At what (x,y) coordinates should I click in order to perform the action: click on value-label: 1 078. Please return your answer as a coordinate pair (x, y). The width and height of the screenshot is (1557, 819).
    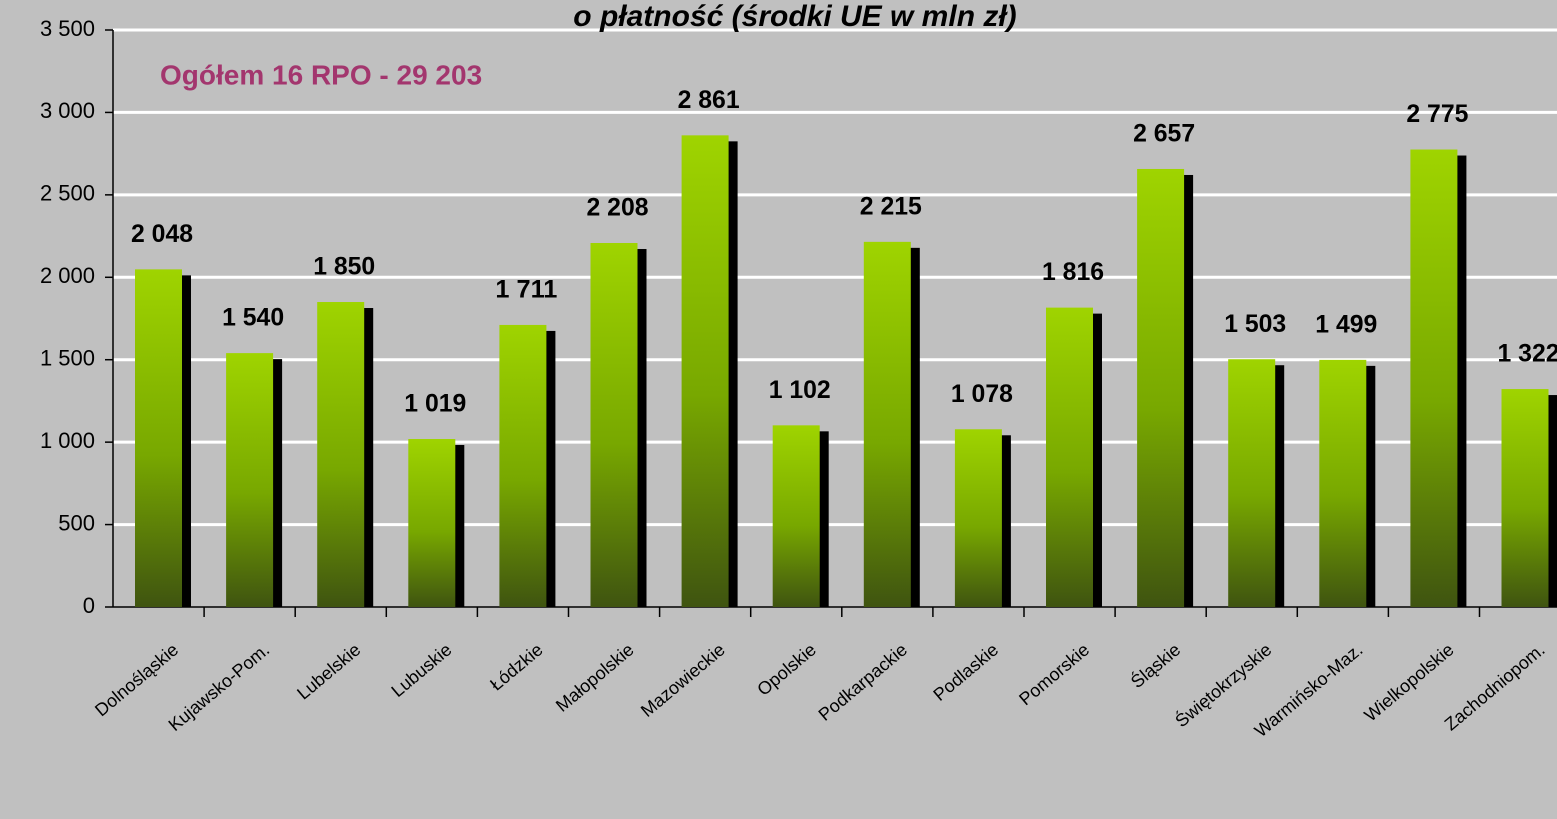
    Looking at the image, I should click on (982, 394).